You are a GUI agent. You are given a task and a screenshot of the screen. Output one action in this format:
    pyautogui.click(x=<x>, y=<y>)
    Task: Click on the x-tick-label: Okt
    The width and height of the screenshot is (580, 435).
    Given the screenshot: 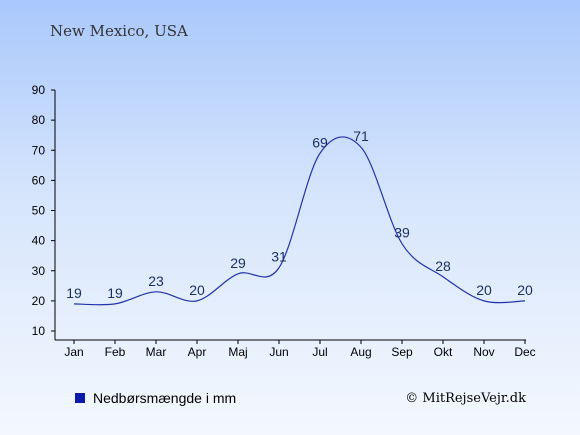 What is the action you would take?
    pyautogui.click(x=443, y=352)
    